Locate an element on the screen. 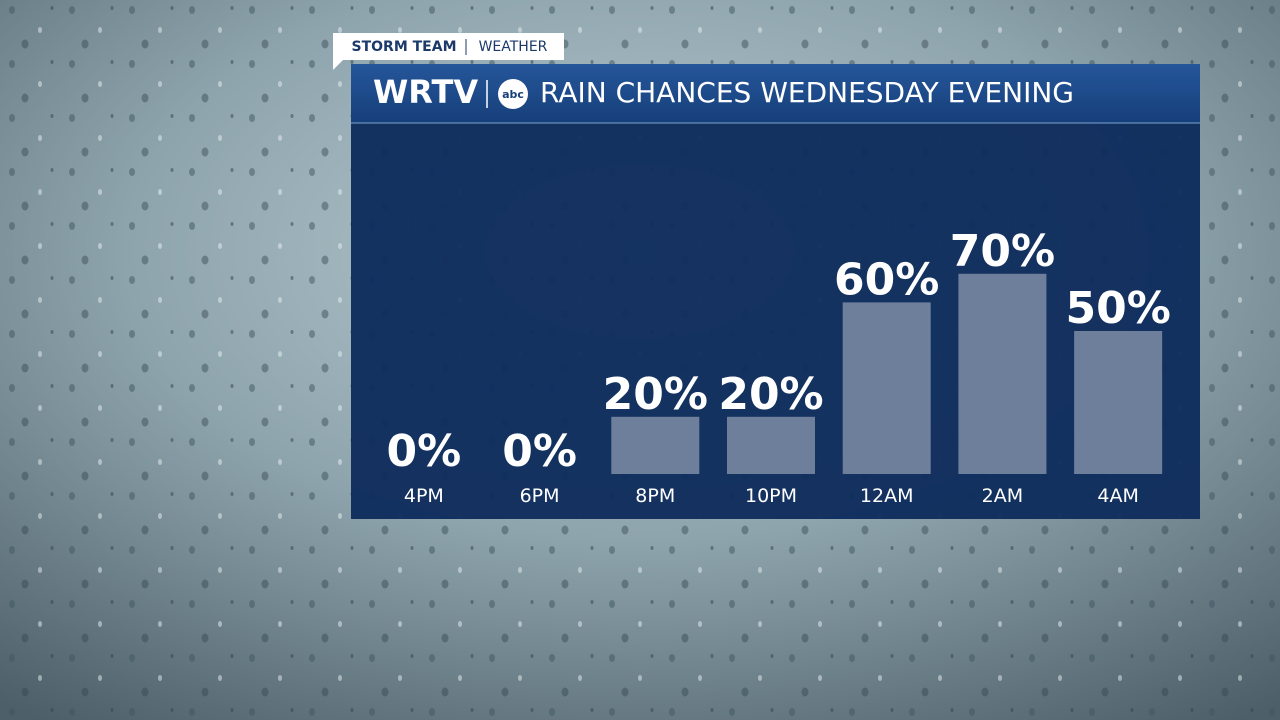  station: WRTV is located at coordinates (425, 92).